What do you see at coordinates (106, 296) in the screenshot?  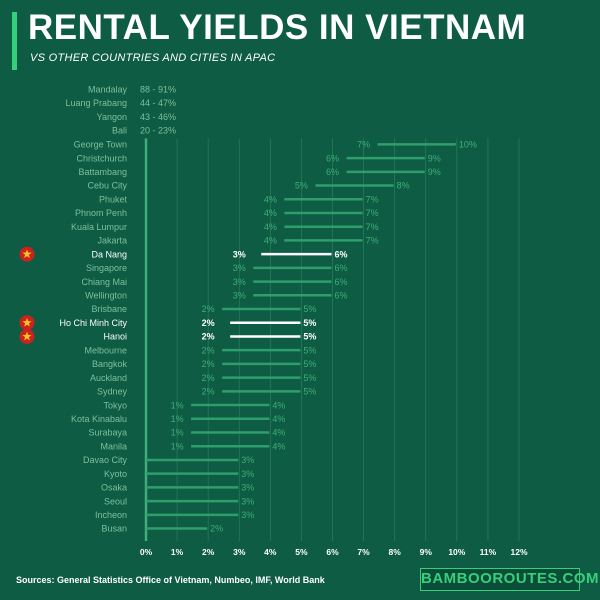 I see `category-label: Wellington` at bounding box center [106, 296].